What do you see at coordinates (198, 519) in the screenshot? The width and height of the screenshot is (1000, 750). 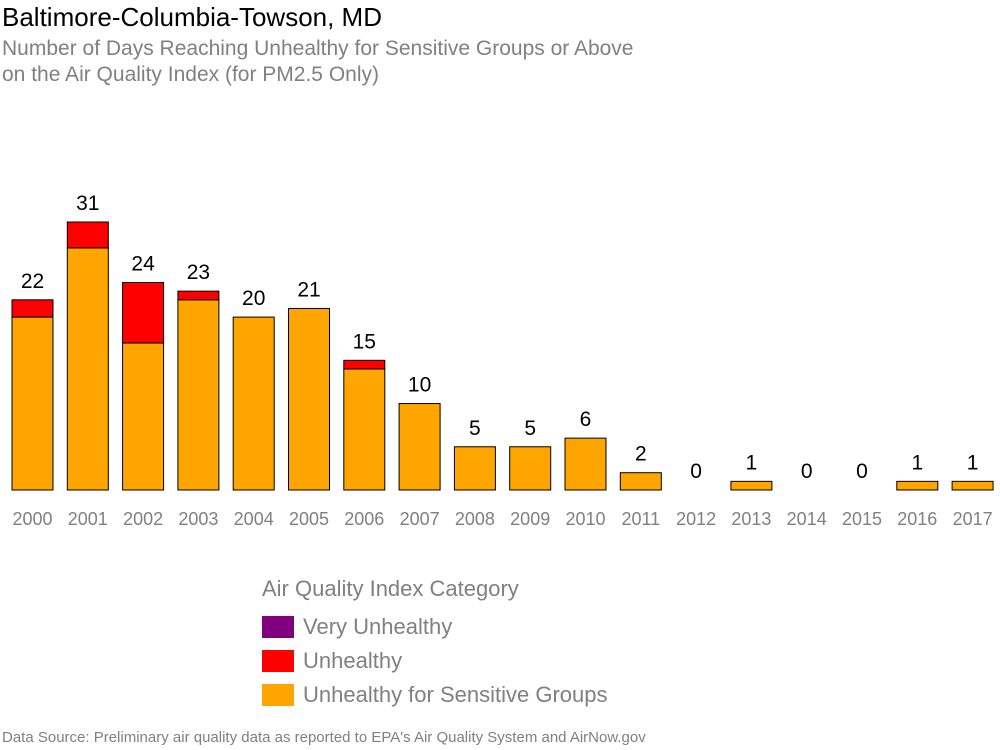 I see `x-tick-label-2003: 2003` at bounding box center [198, 519].